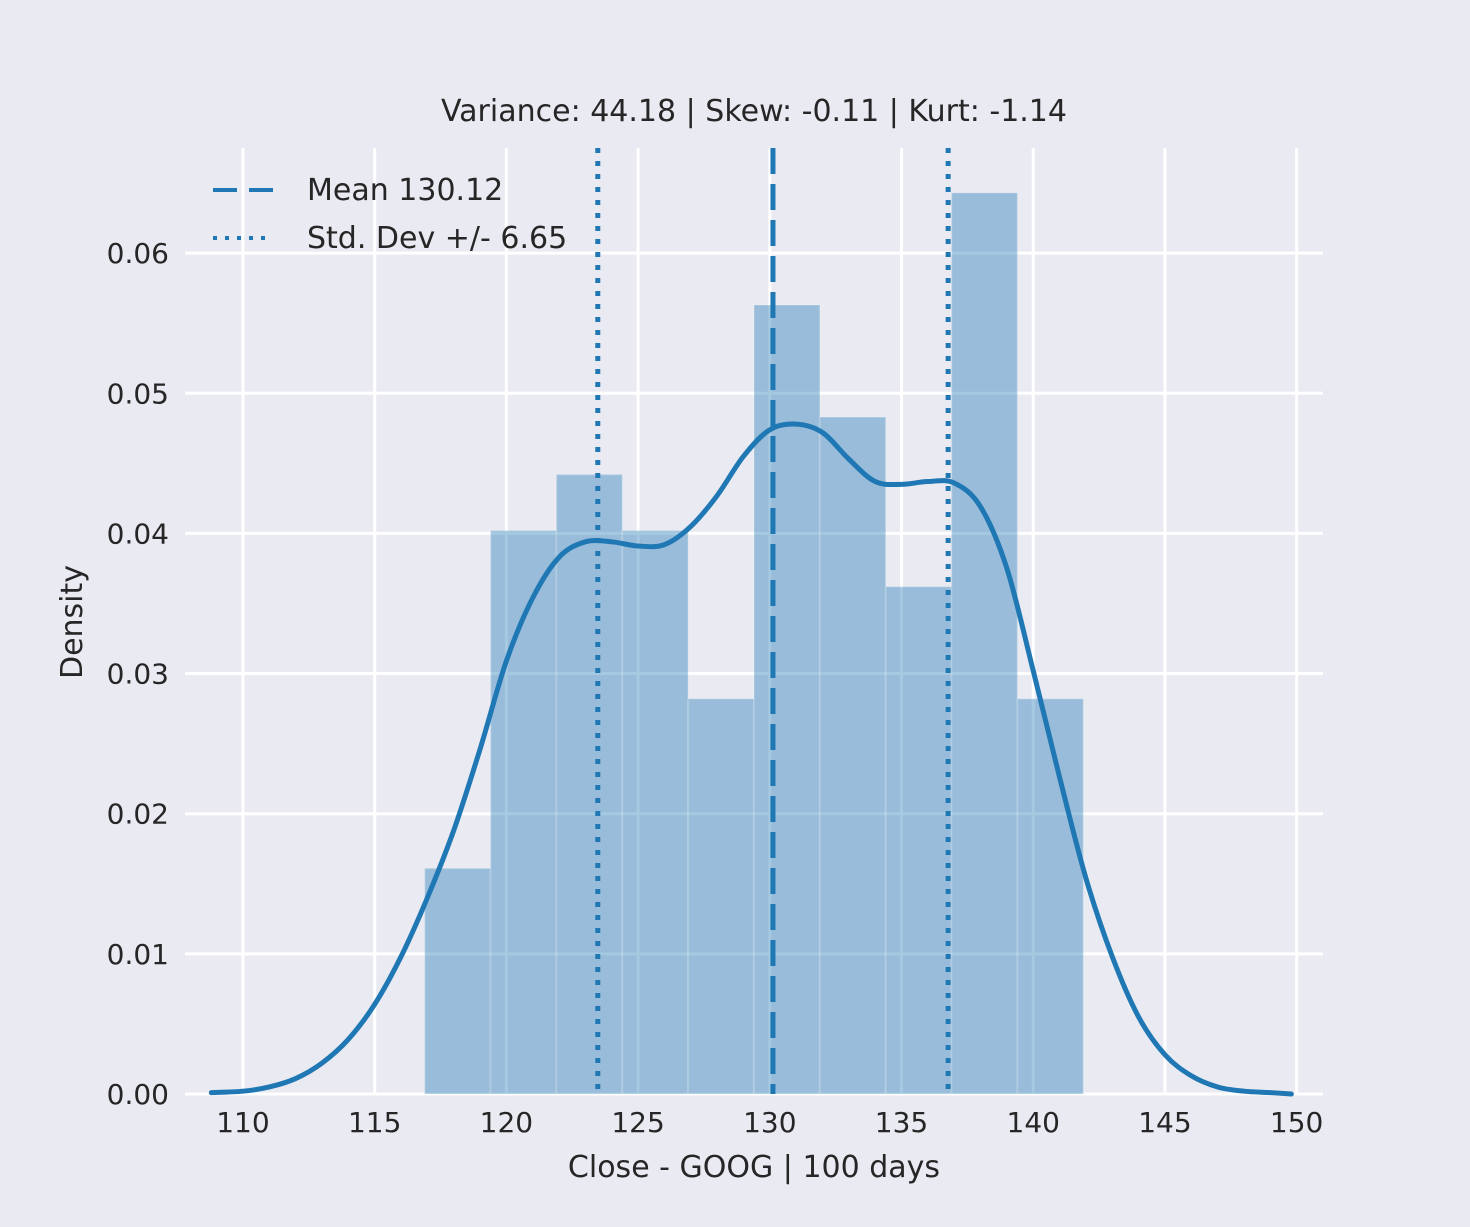  I want to click on x-tick-label: 135, so click(901, 1122).